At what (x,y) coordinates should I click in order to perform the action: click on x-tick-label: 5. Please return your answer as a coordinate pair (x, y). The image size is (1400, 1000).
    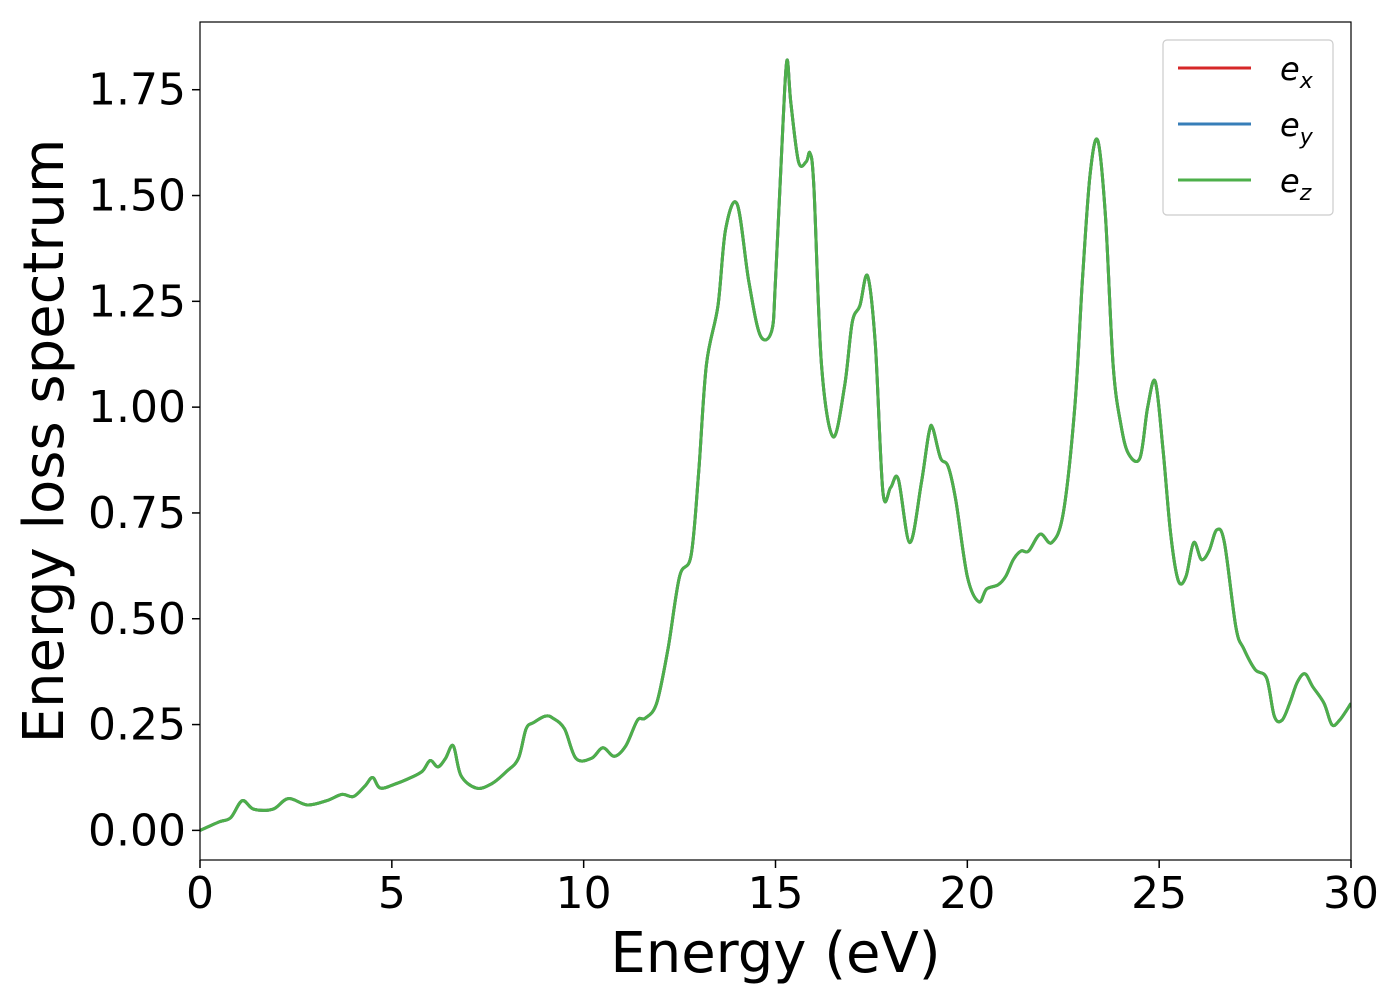
    Looking at the image, I should click on (392, 893).